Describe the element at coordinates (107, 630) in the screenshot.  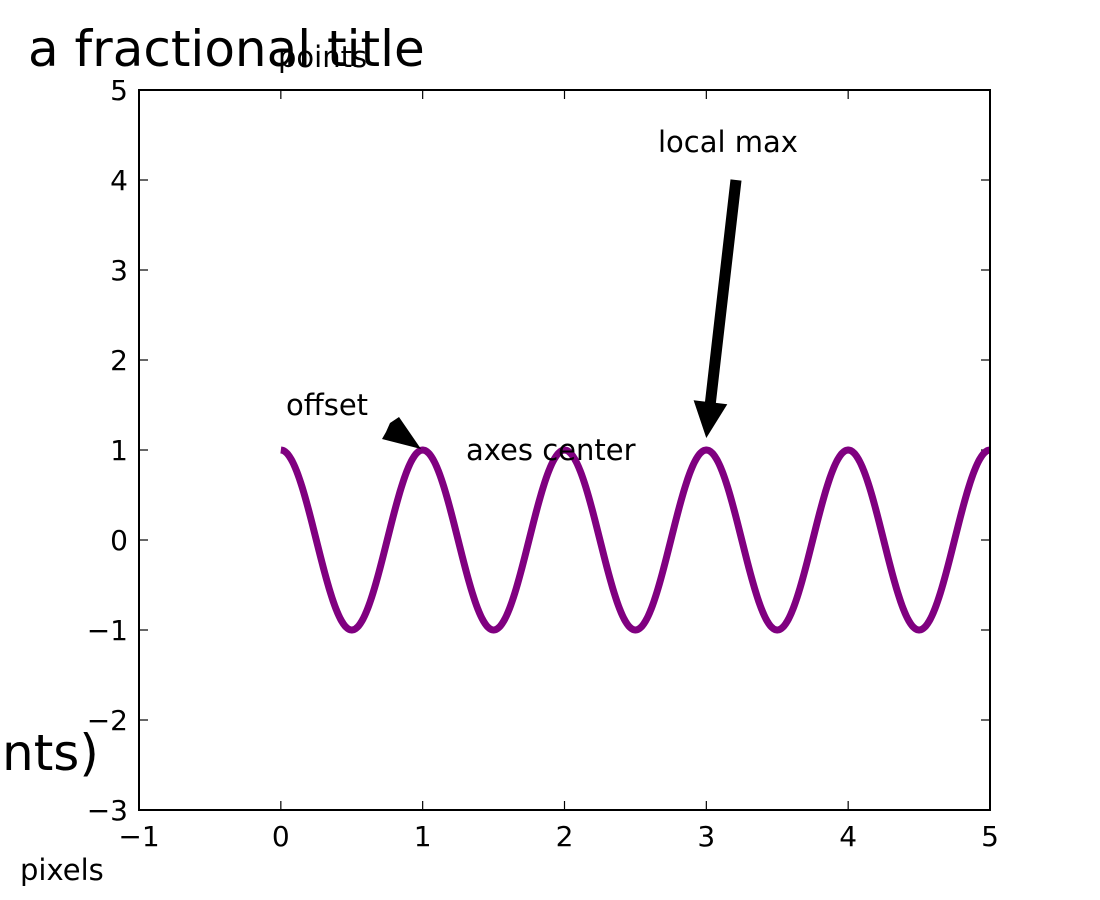
I see `y-tick-label: −1` at that location.